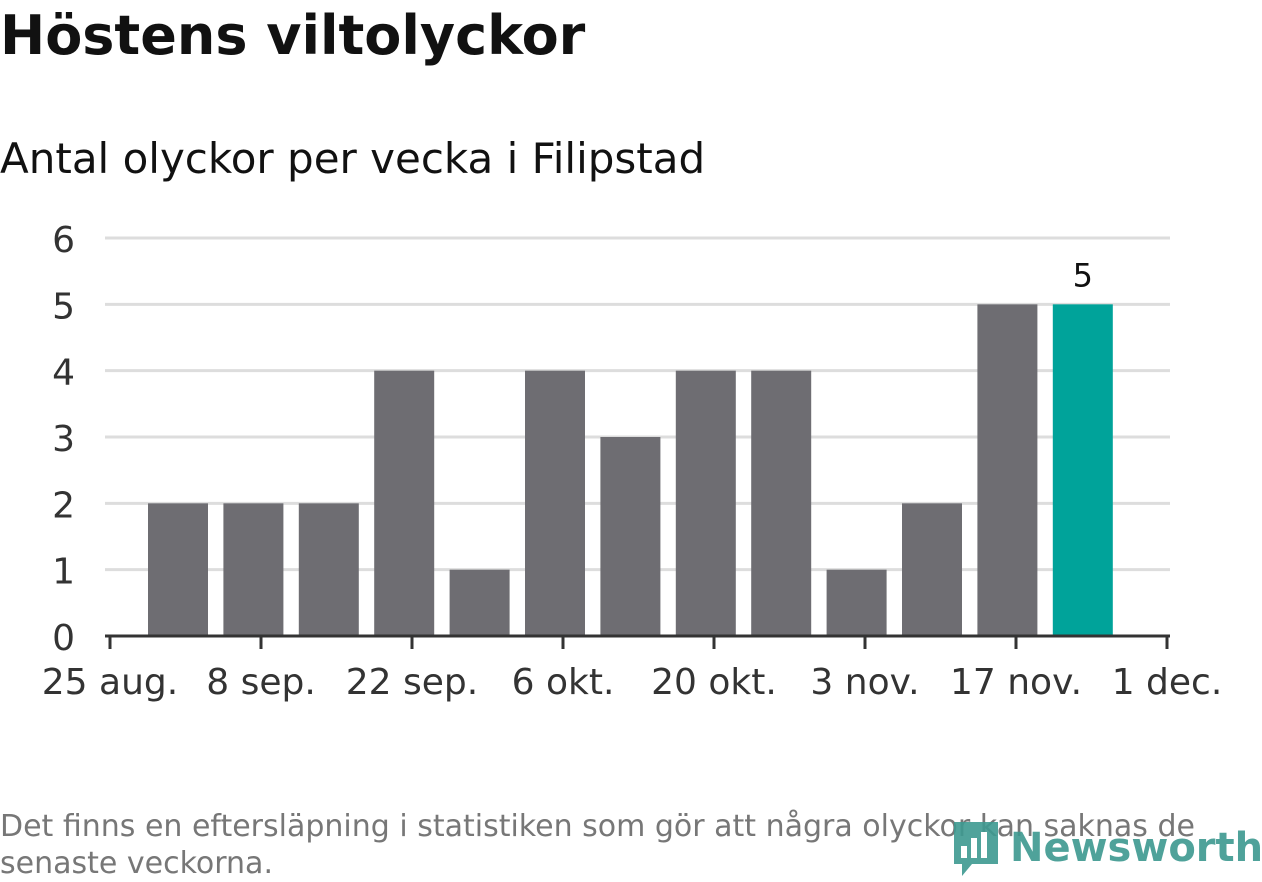 Image resolution: width=1262 pixels, height=882 pixels. I want to click on x-tick-label: 17 nov., so click(1016, 682).